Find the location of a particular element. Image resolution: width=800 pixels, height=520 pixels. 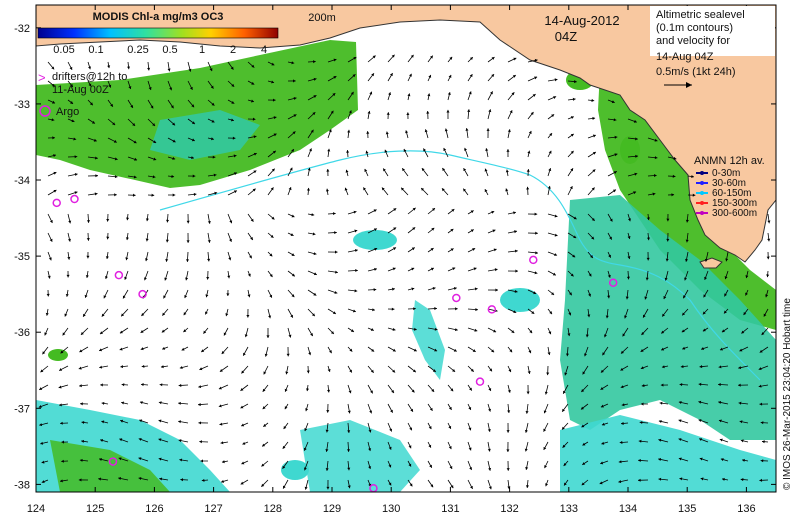

lon-tick-label: 125 is located at coordinates (95, 509).